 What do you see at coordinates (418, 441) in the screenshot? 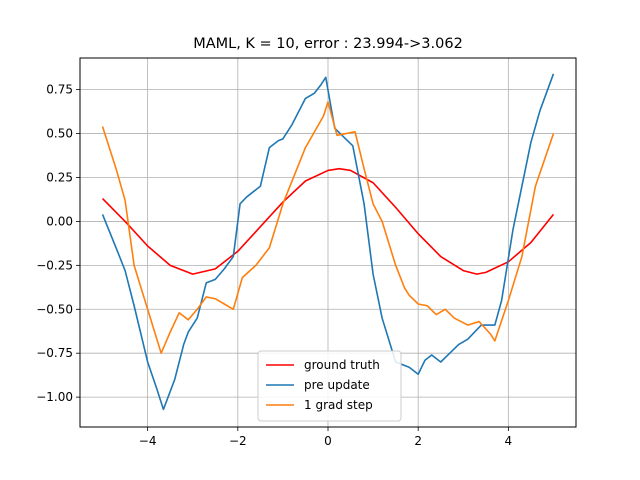
I see `x-tick-label: 2` at bounding box center [418, 441].